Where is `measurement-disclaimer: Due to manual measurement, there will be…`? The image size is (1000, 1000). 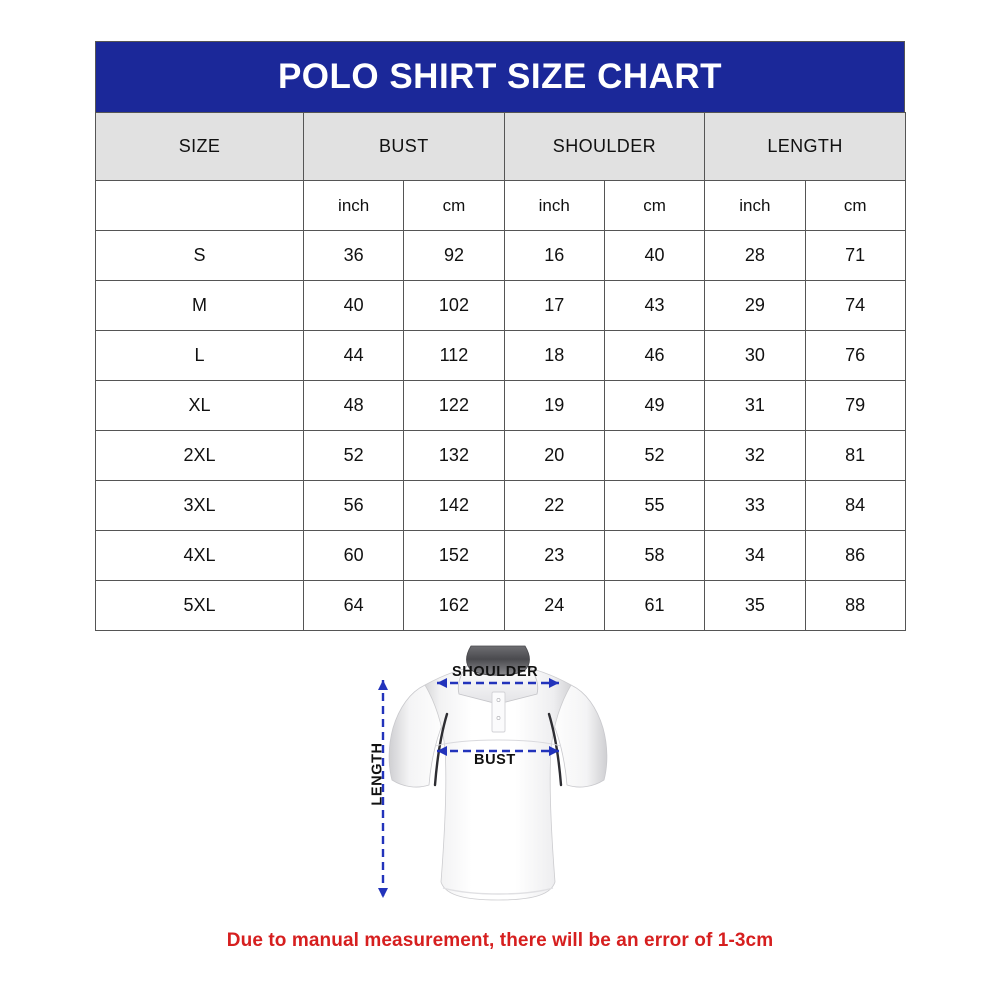
measurement-disclaimer: Due to manual measurement, there will be… is located at coordinates (500, 940).